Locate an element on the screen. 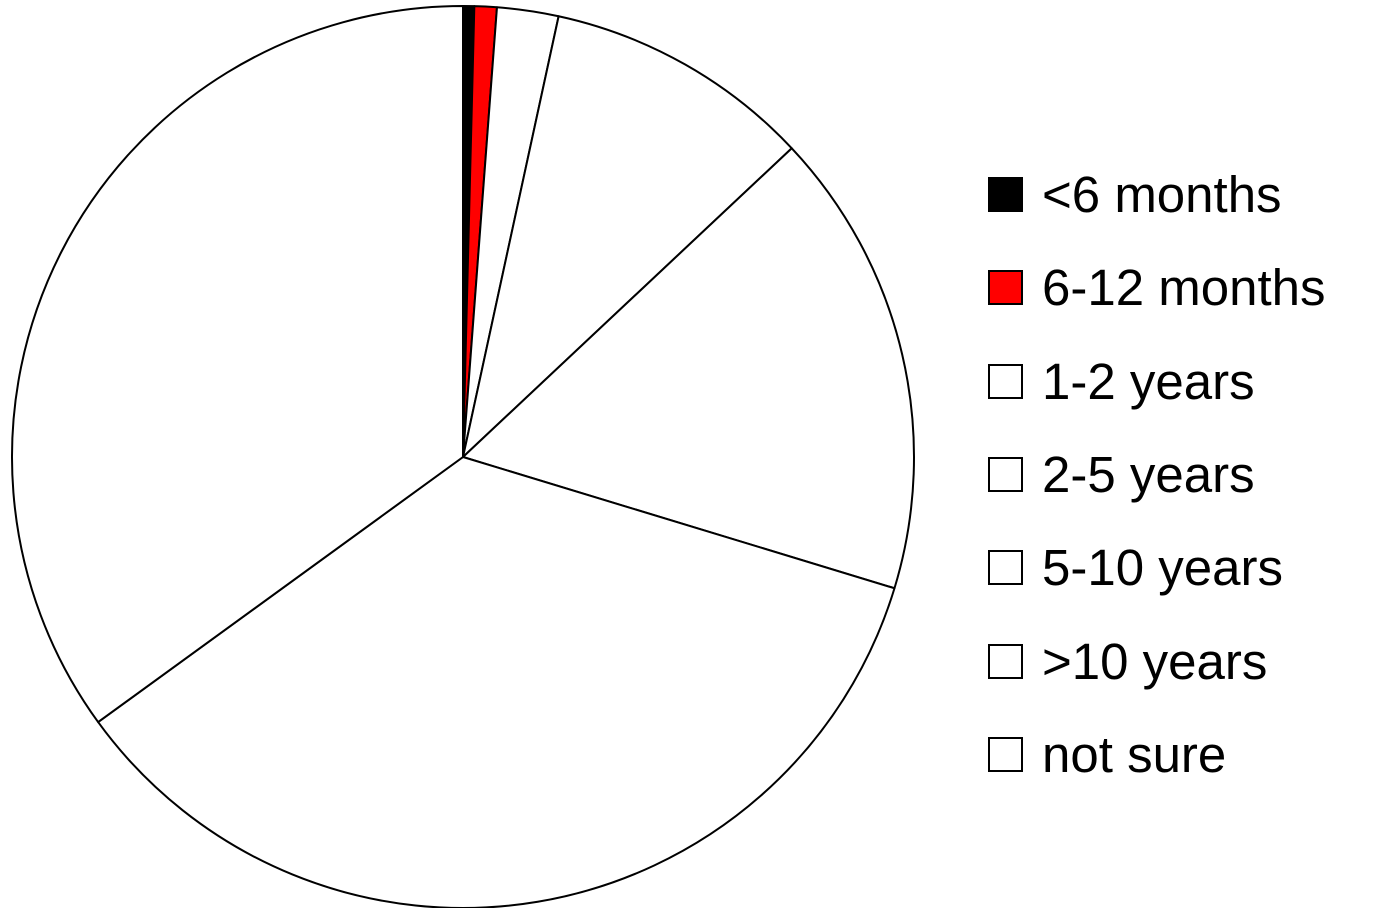  legend-label: 6-12 months is located at coordinates (1184, 288).